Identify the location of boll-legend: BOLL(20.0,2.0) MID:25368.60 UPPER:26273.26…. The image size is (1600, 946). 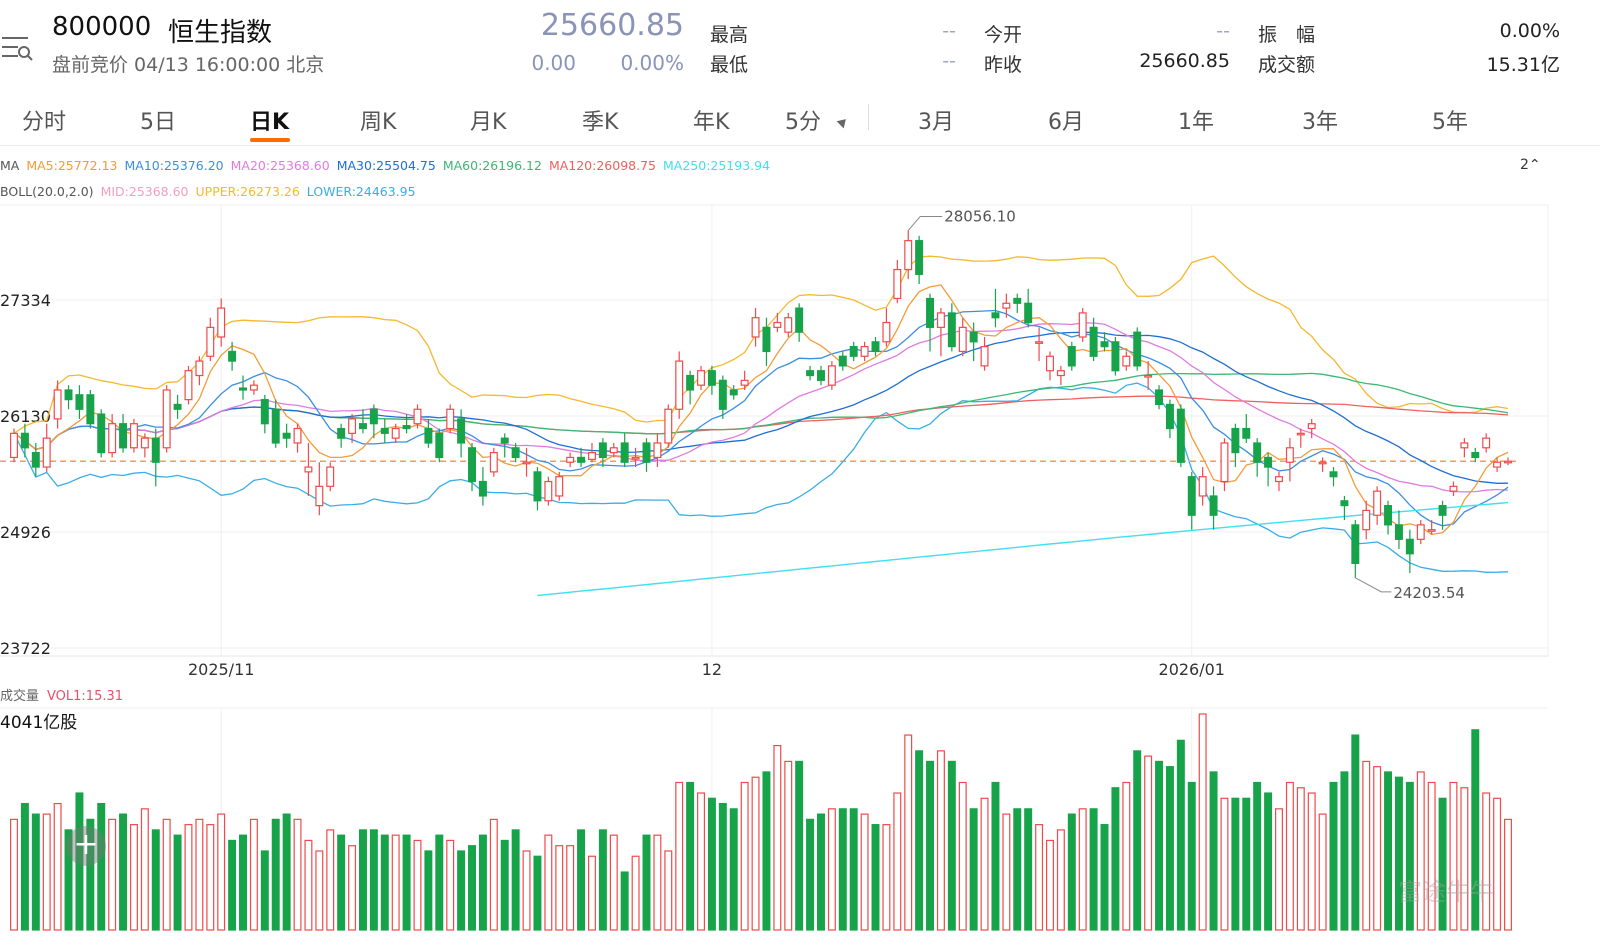
(215, 191).